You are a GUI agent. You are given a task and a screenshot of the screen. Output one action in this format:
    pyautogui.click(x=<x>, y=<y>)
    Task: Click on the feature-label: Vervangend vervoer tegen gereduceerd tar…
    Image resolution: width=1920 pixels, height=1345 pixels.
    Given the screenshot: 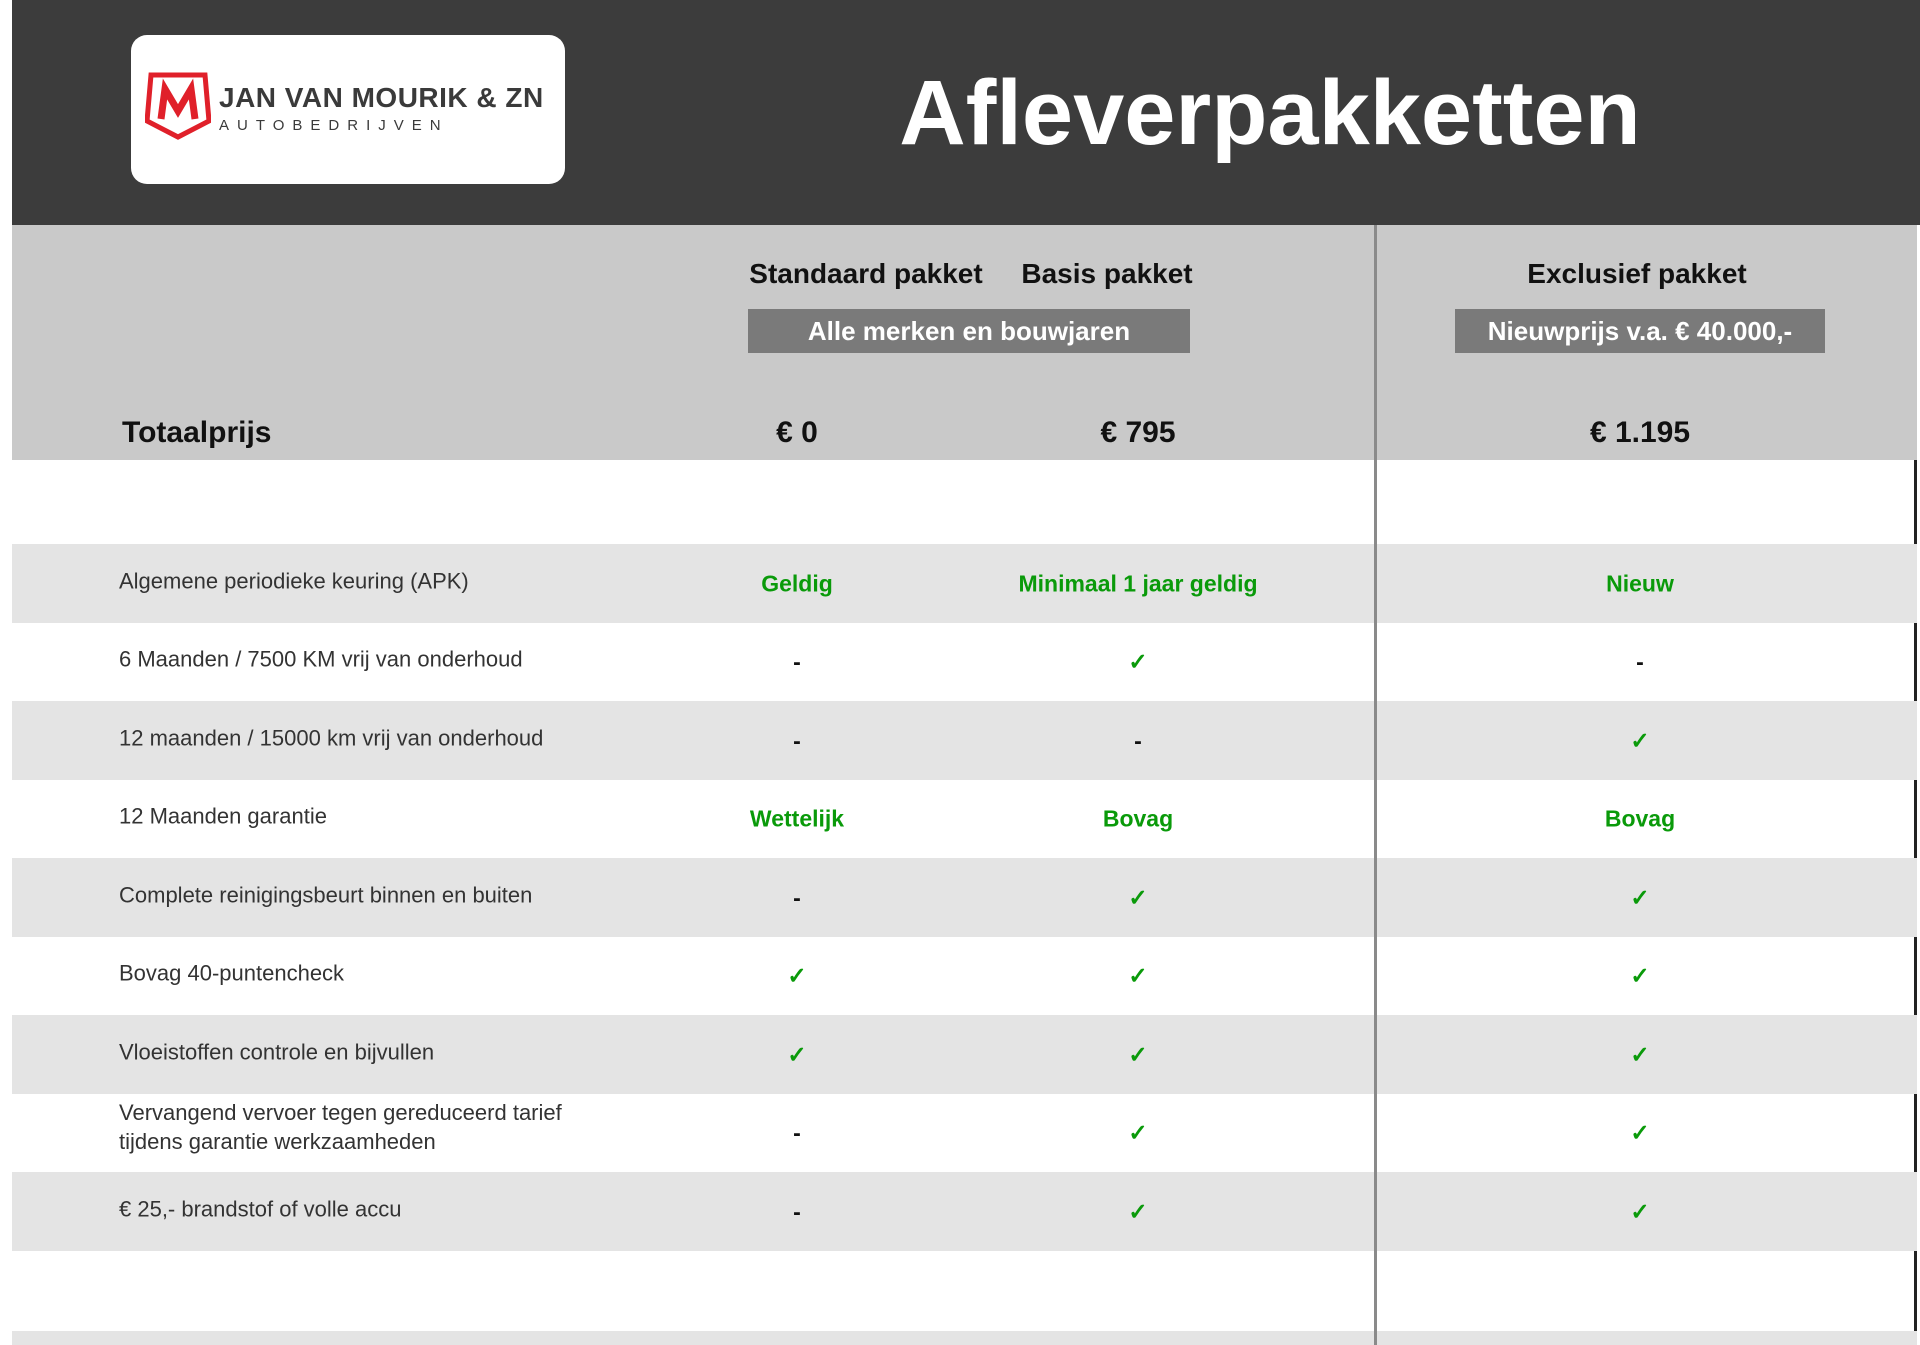 What is the action you would take?
    pyautogui.click(x=340, y=1127)
    